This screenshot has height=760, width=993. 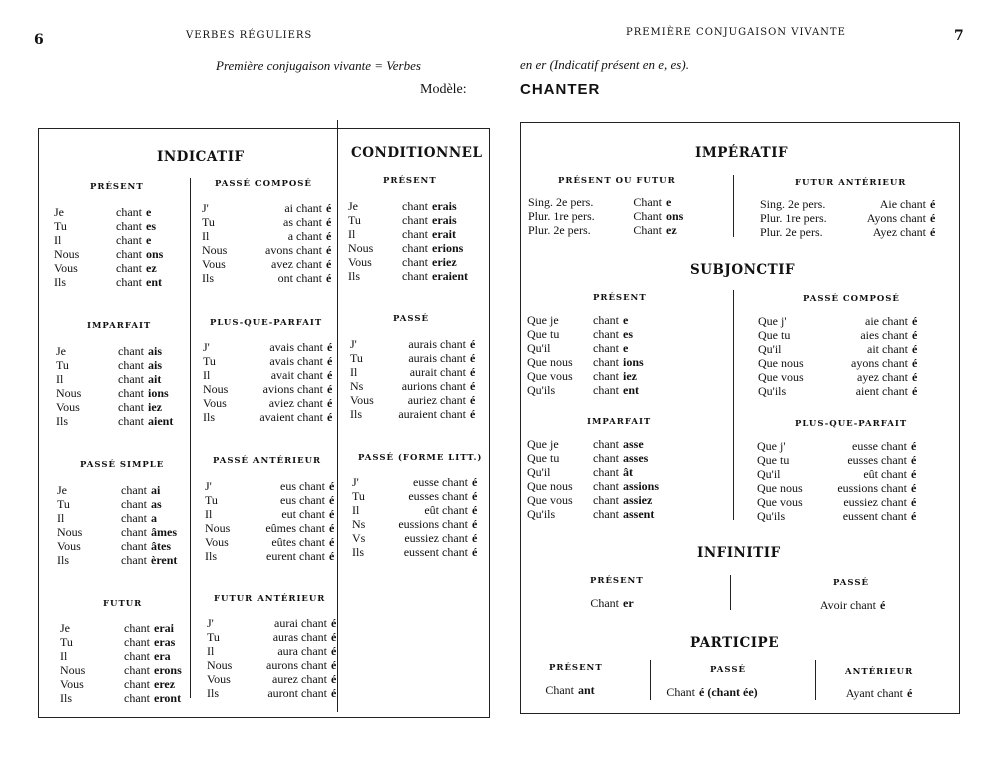 What do you see at coordinates (879, 363) in the screenshot?
I see `form: ayons chant` at bounding box center [879, 363].